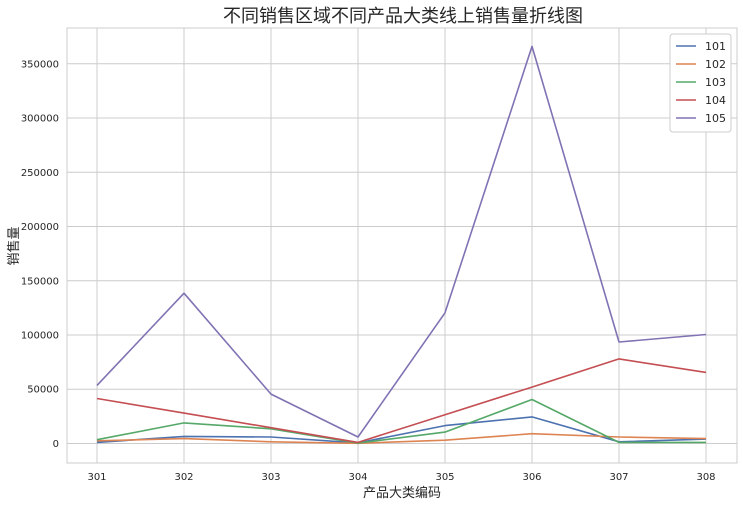 The height and width of the screenshot is (505, 743). I want to click on legend: 101 102 103 104 105, so click(700, 83).